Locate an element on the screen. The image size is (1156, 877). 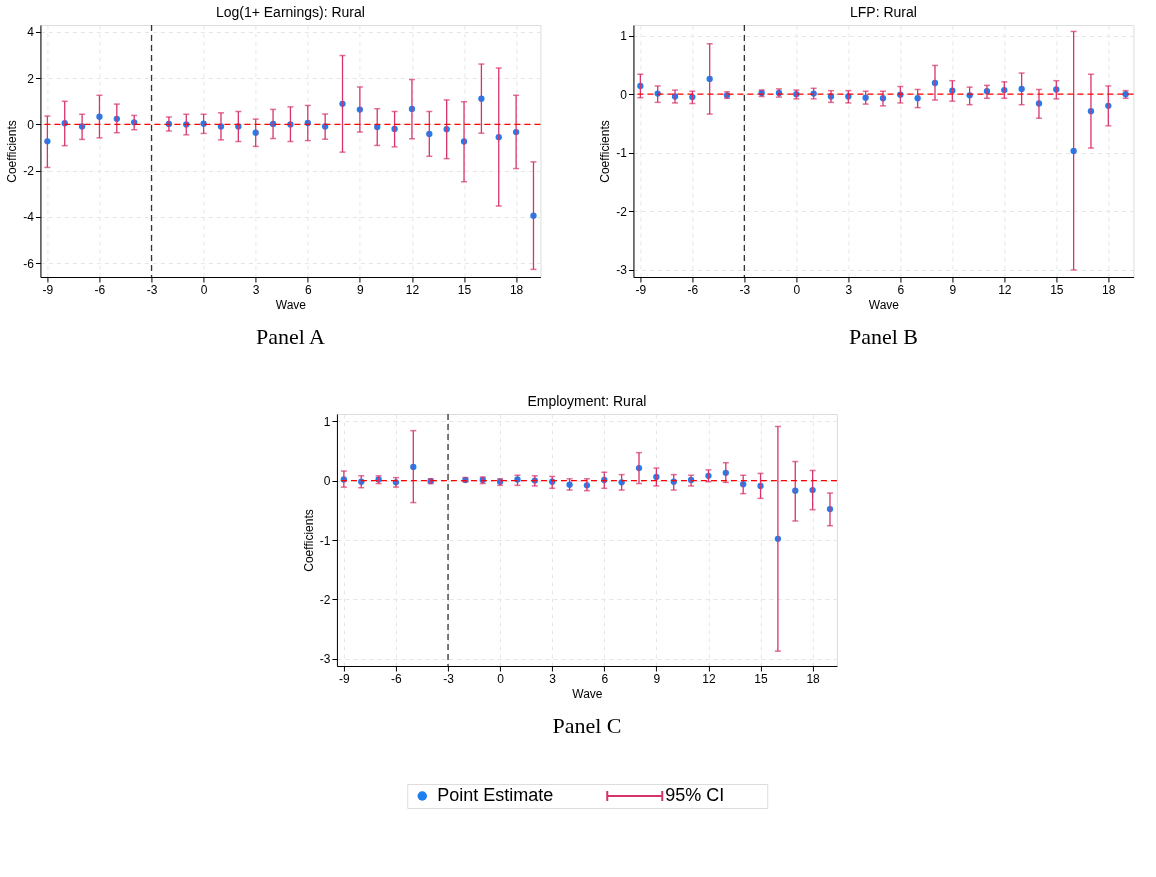
text: Panel A is located at coordinates (290, 336).